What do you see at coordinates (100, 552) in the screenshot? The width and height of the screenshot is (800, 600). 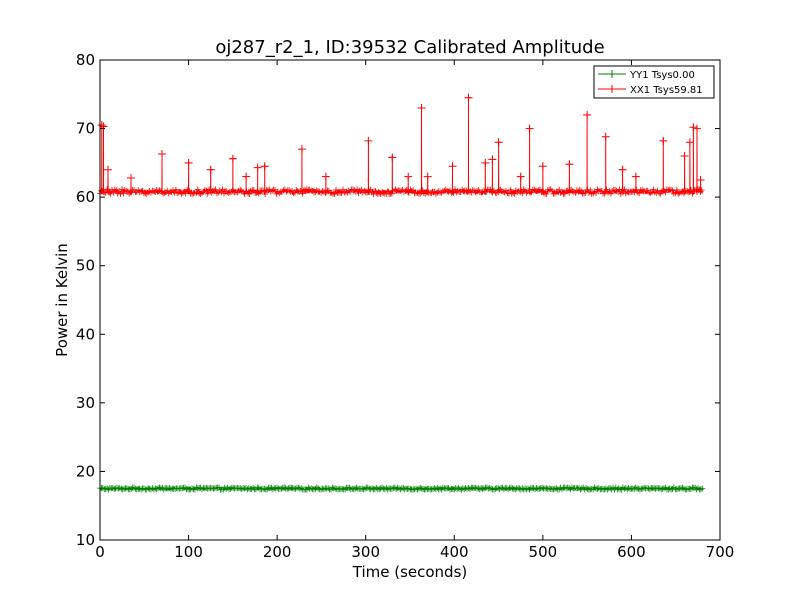 I see `x-tick-label-0: 0` at bounding box center [100, 552].